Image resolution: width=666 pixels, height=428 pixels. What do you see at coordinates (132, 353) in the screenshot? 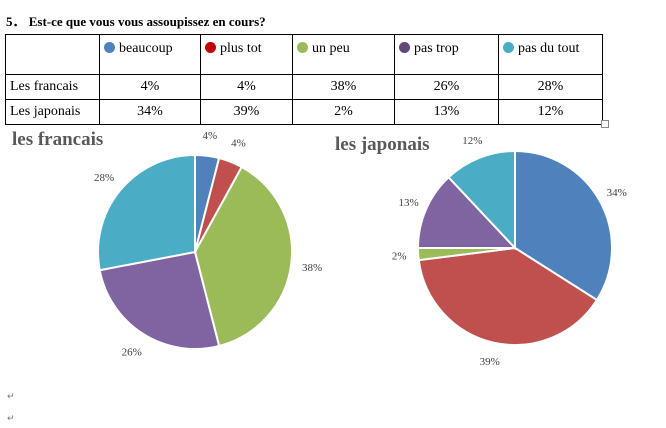
I see `pie-data-label: 26%` at bounding box center [132, 353].